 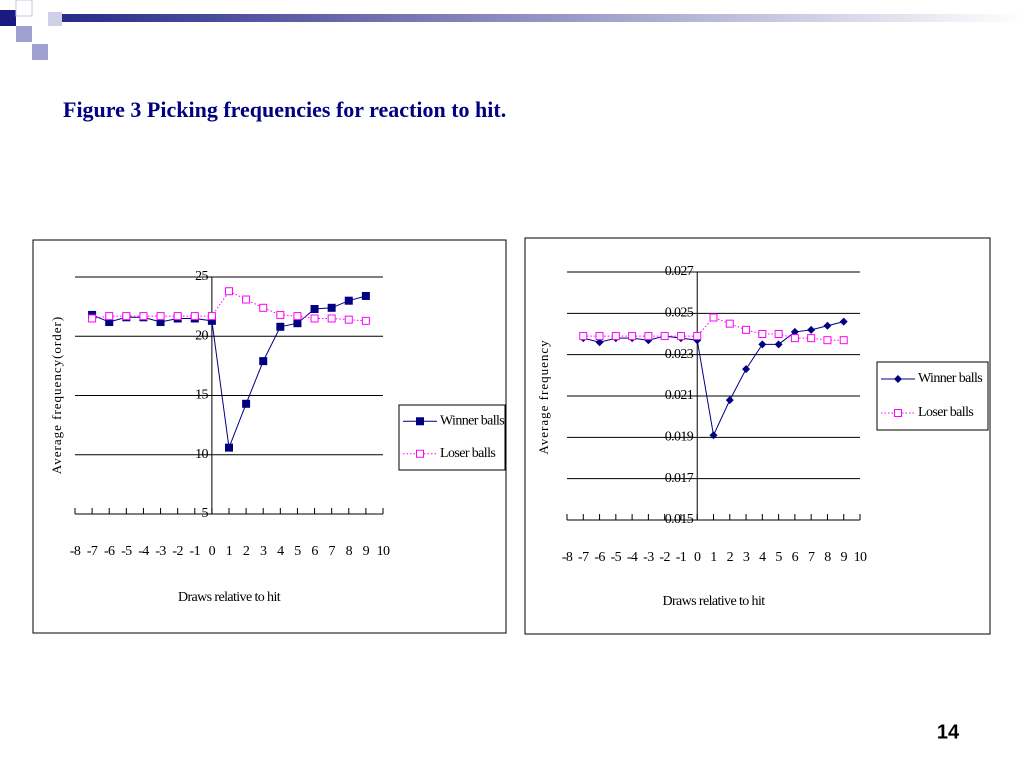 I want to click on y-axis-label: Average frequency, so click(x=543, y=396).